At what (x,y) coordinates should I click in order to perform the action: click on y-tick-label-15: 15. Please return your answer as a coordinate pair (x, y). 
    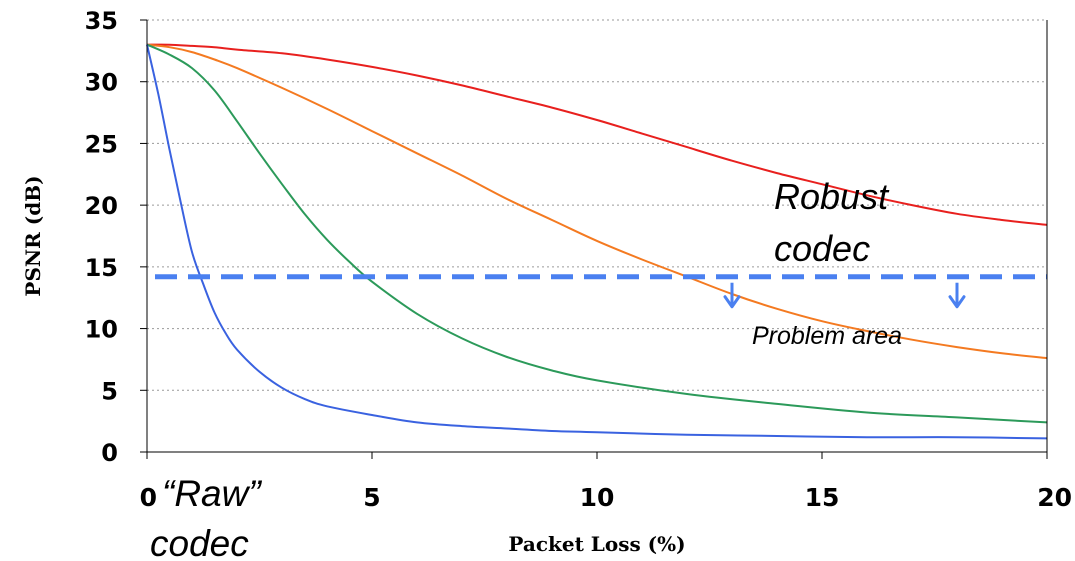
    Looking at the image, I should click on (101, 268).